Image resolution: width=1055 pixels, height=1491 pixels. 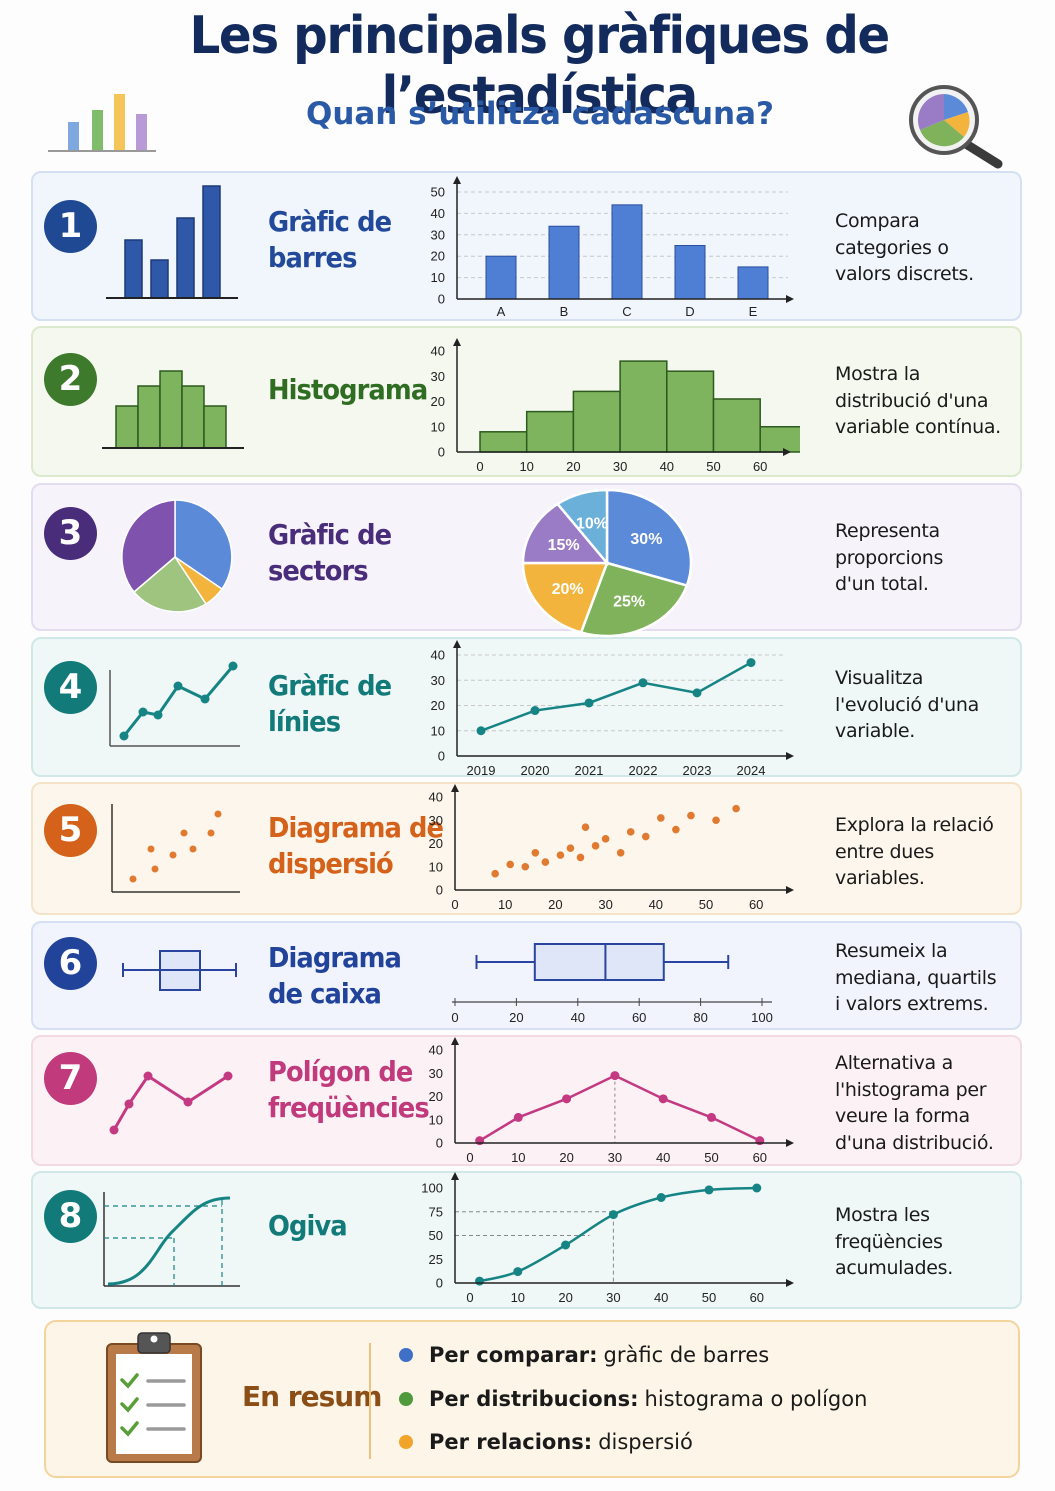 I want to click on frequency-polygon-chart: 0 10 20 30 40 0 10 20 30 40 50 60, so click(x=611, y=1101).